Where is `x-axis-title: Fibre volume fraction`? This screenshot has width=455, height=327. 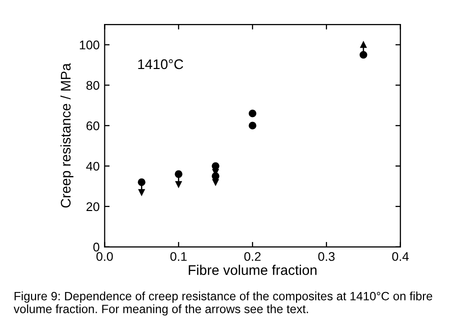 x-axis-title: Fibre volume fraction is located at coordinates (252, 269).